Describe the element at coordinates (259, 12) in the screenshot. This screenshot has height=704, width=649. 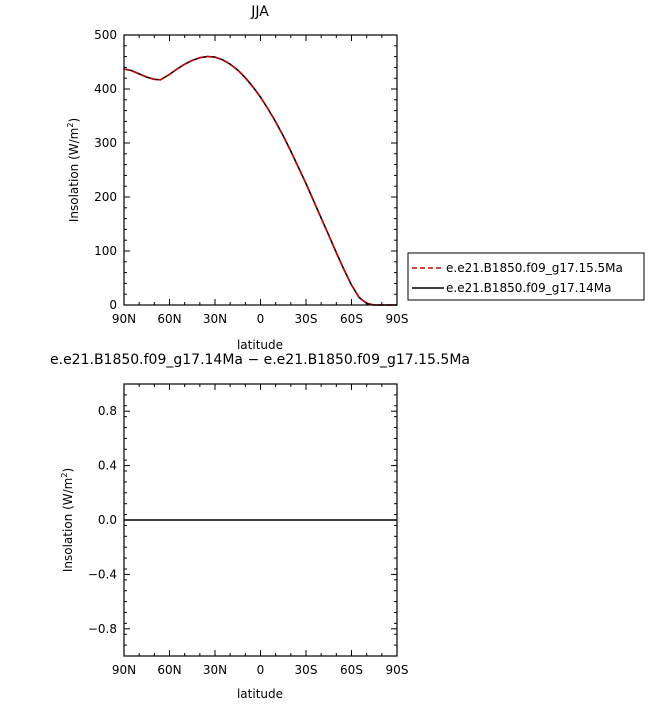
I see `top-panel-title: JJA` at that location.